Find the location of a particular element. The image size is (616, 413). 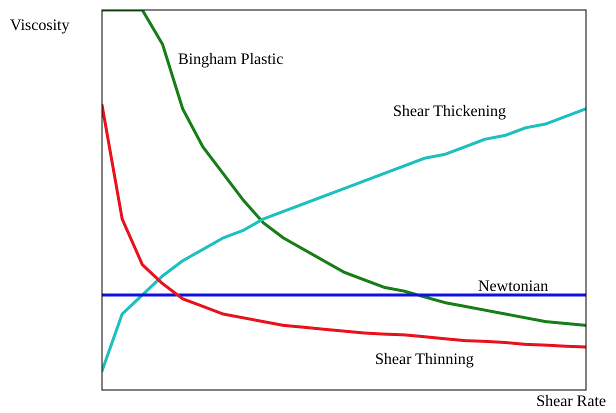

series-label: Shear Thickening is located at coordinates (449, 111).